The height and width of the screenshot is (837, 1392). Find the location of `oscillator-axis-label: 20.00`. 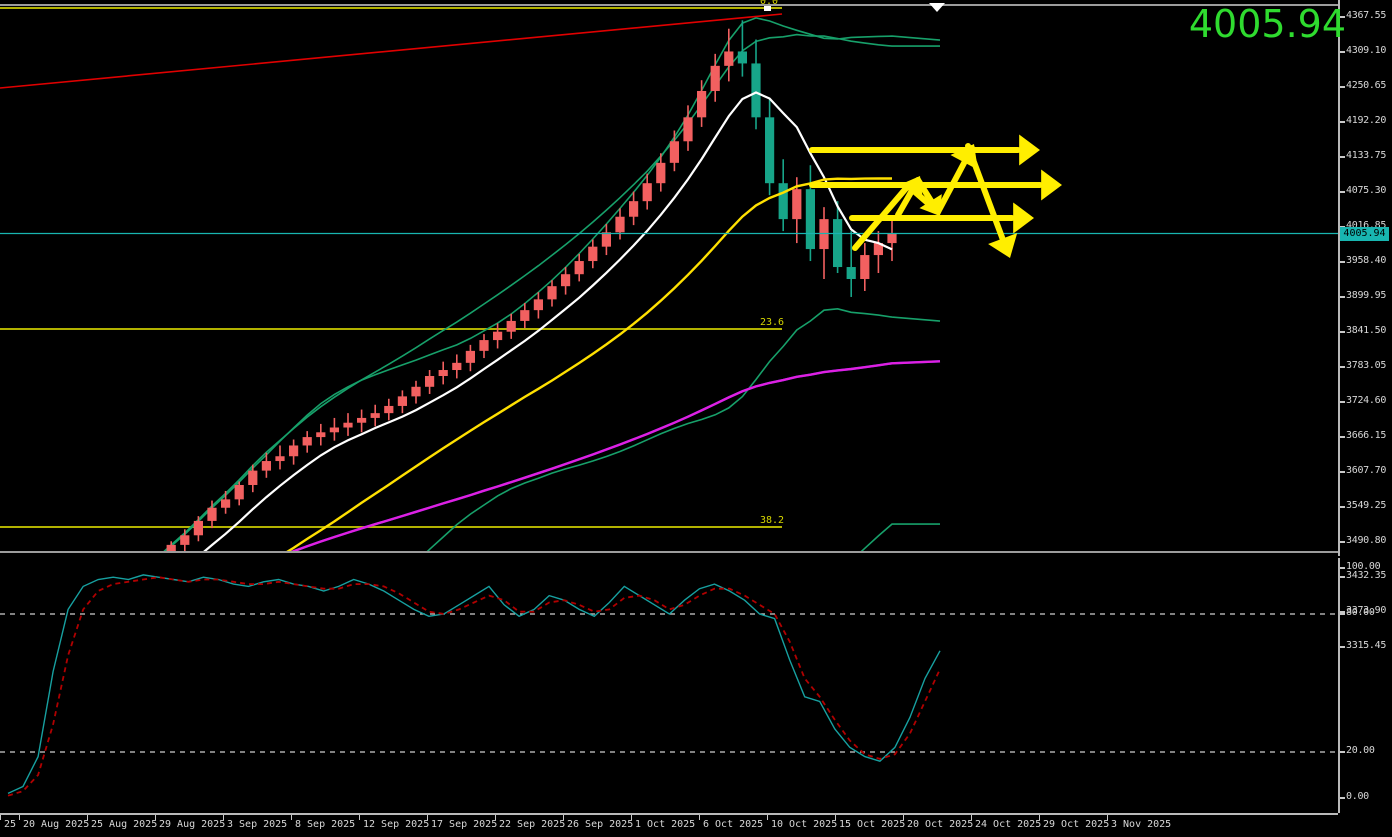

oscillator-axis-label: 20.00 is located at coordinates (1360, 750).